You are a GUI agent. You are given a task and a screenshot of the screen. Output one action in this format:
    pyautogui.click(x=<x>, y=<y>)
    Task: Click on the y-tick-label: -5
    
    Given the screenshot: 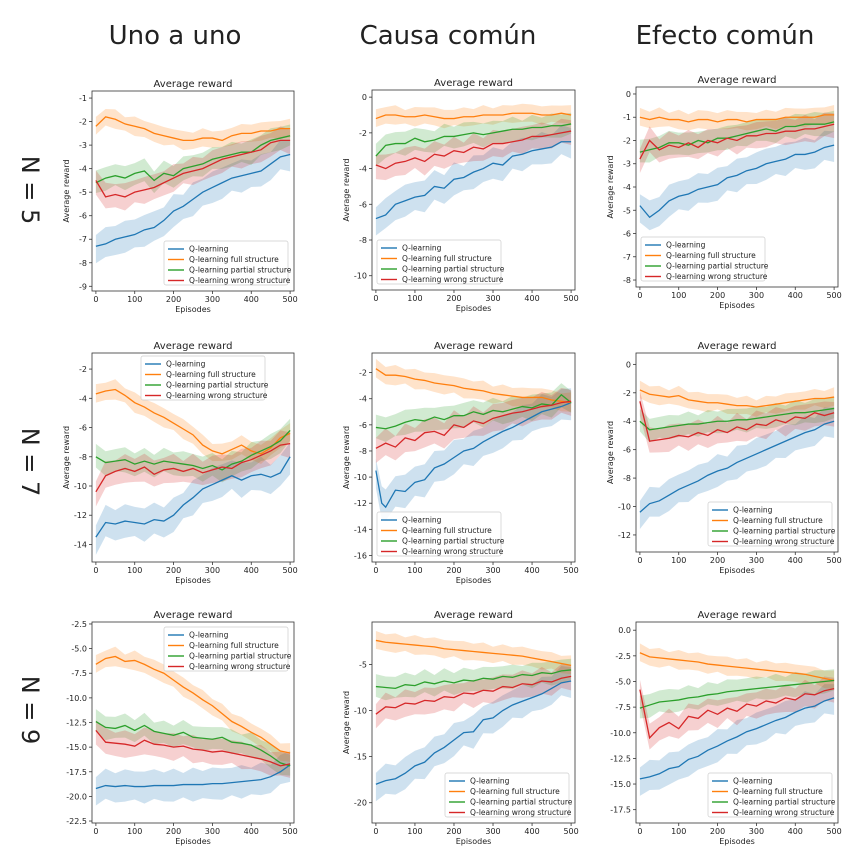 What is the action you would take?
    pyautogui.click(x=627, y=210)
    